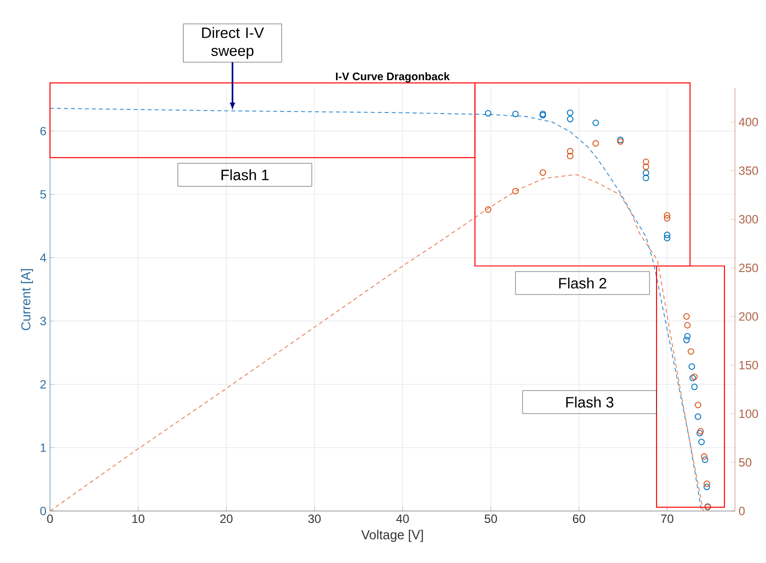  I want to click on annotation: Flash 1, so click(245, 174).